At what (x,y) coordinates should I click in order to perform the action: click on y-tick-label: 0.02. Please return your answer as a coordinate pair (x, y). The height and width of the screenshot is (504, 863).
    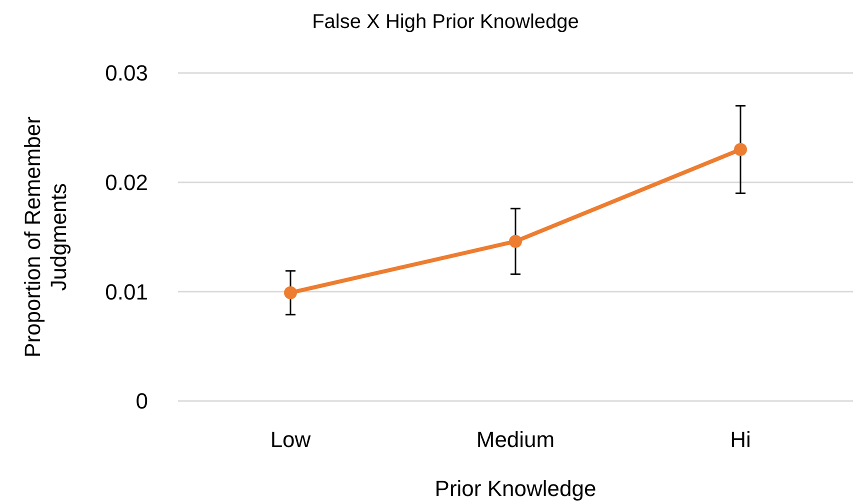
    Looking at the image, I should click on (126, 183).